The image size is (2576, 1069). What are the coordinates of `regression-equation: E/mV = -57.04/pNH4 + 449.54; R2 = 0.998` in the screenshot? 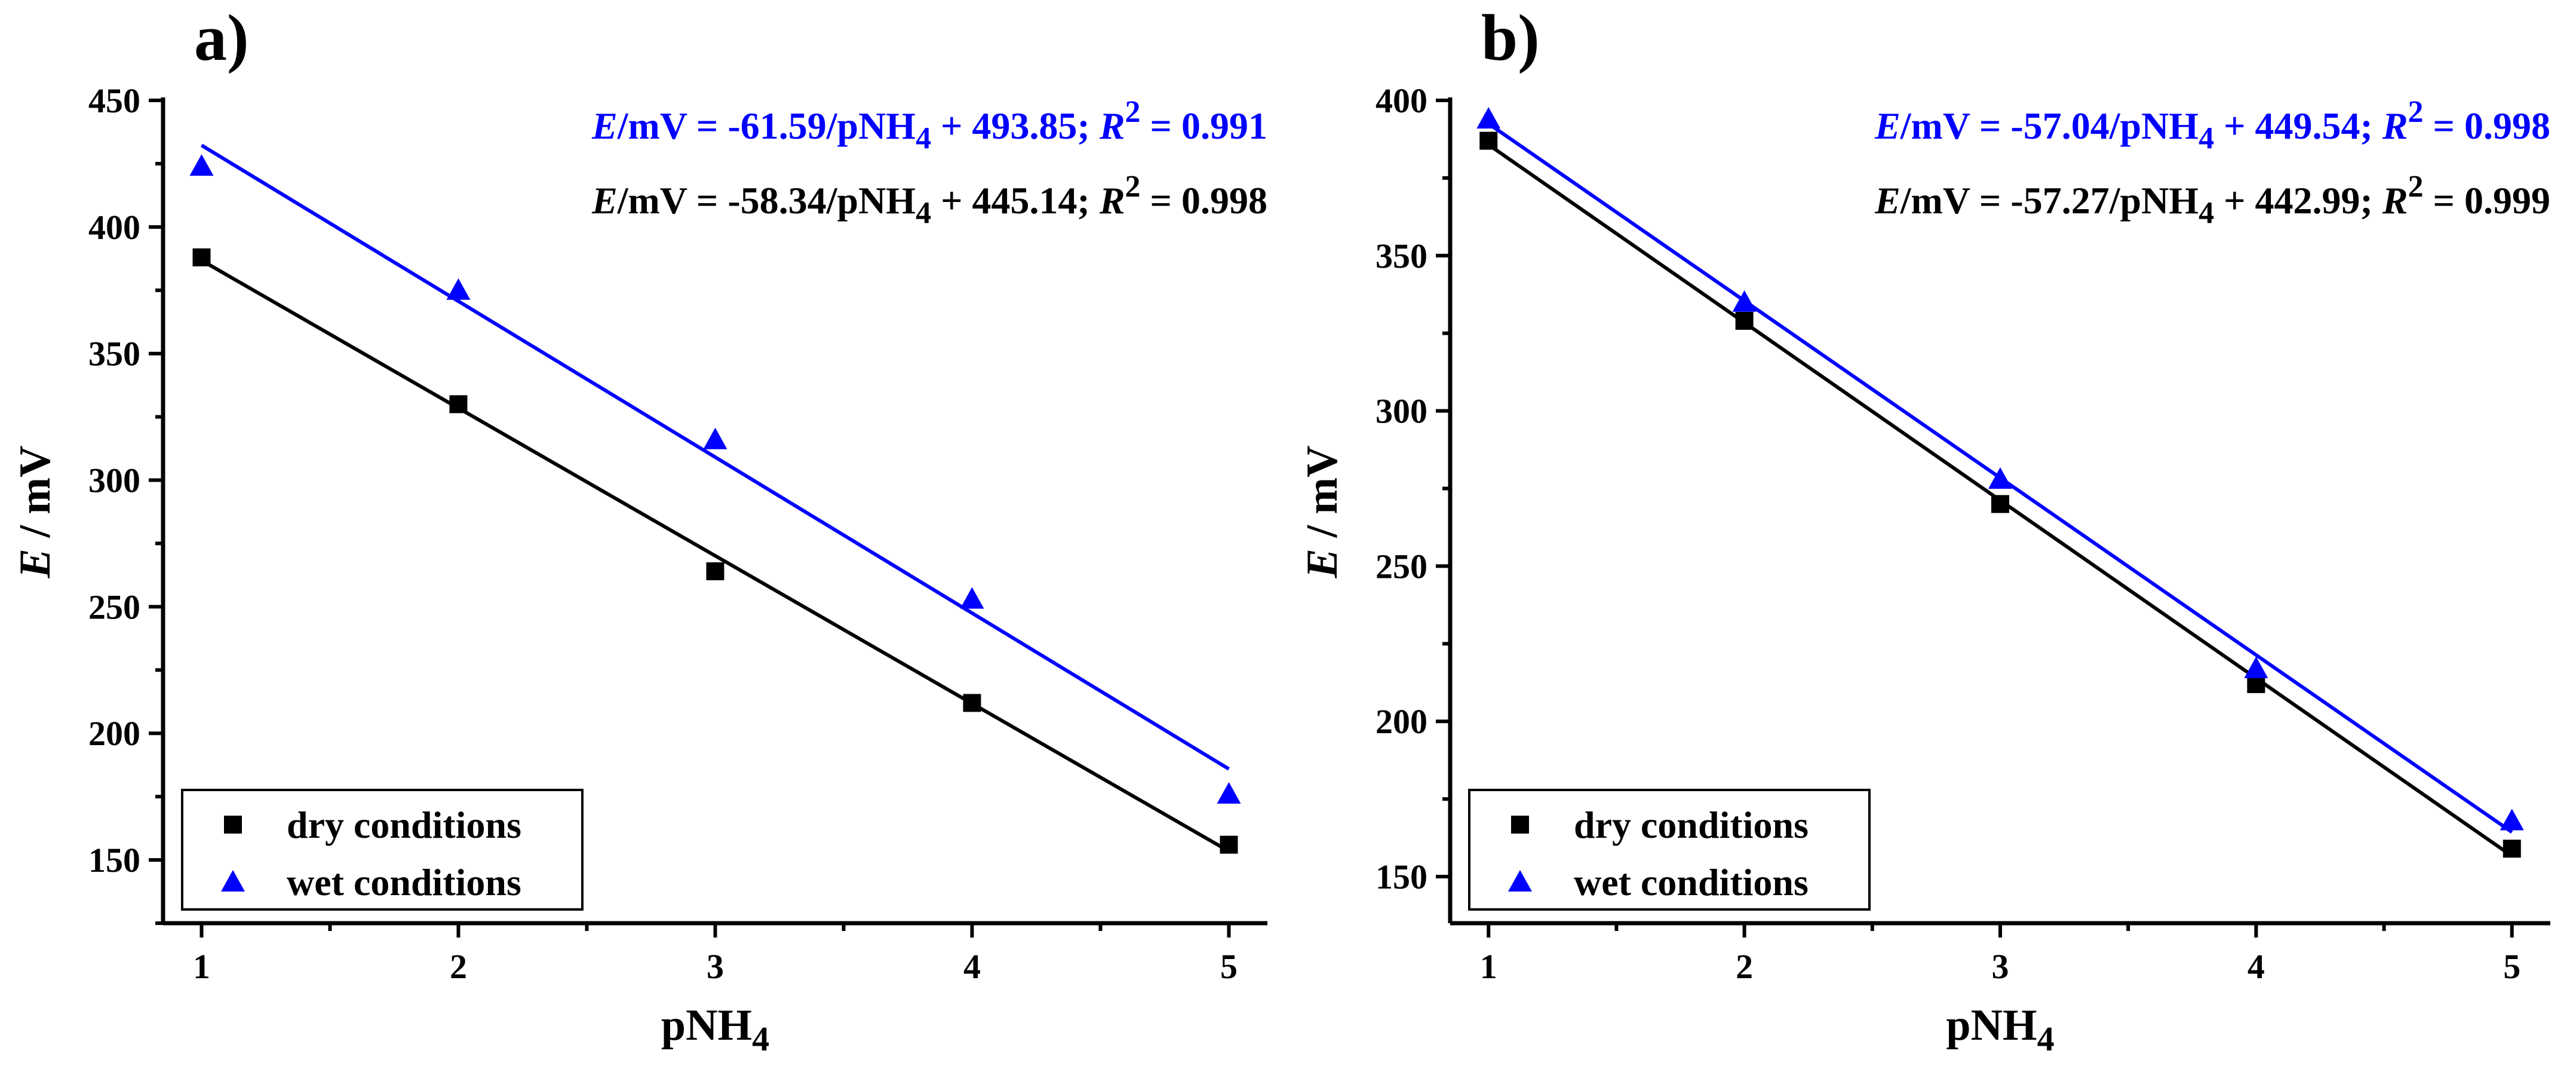 It's located at (2212, 125).